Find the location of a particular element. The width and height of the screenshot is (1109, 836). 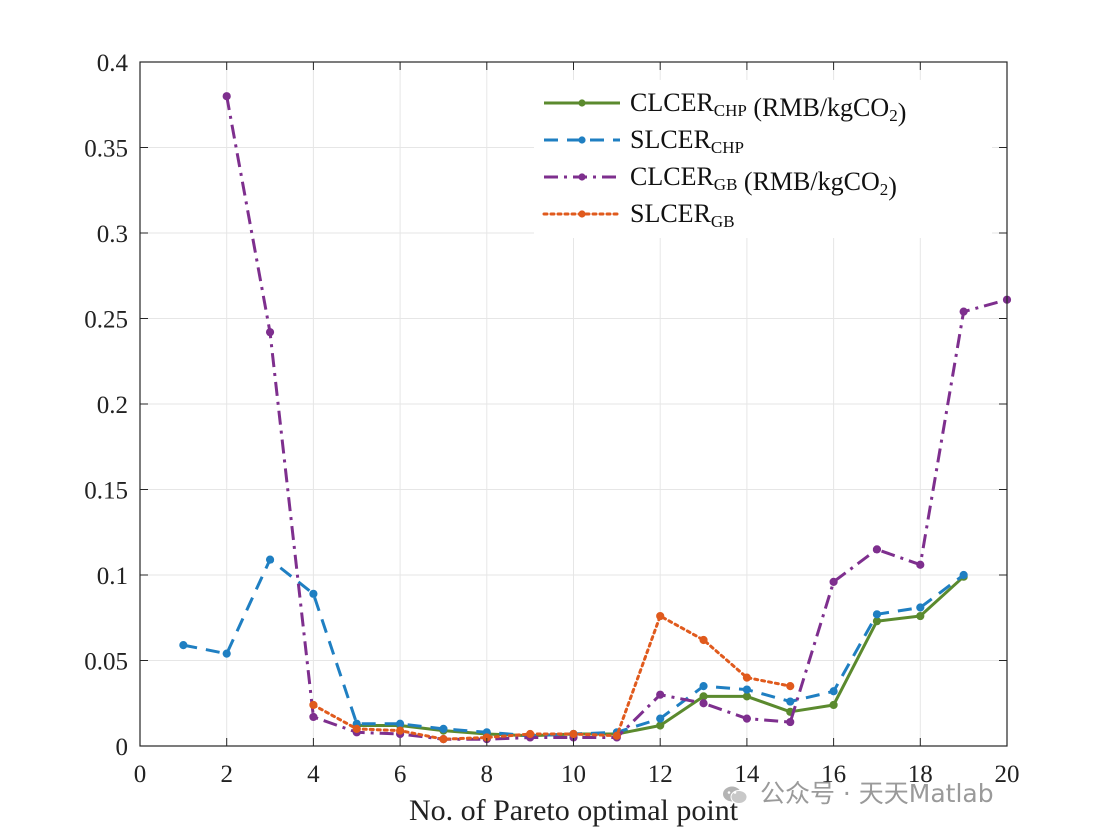

series-line is located at coordinates (551, 677).